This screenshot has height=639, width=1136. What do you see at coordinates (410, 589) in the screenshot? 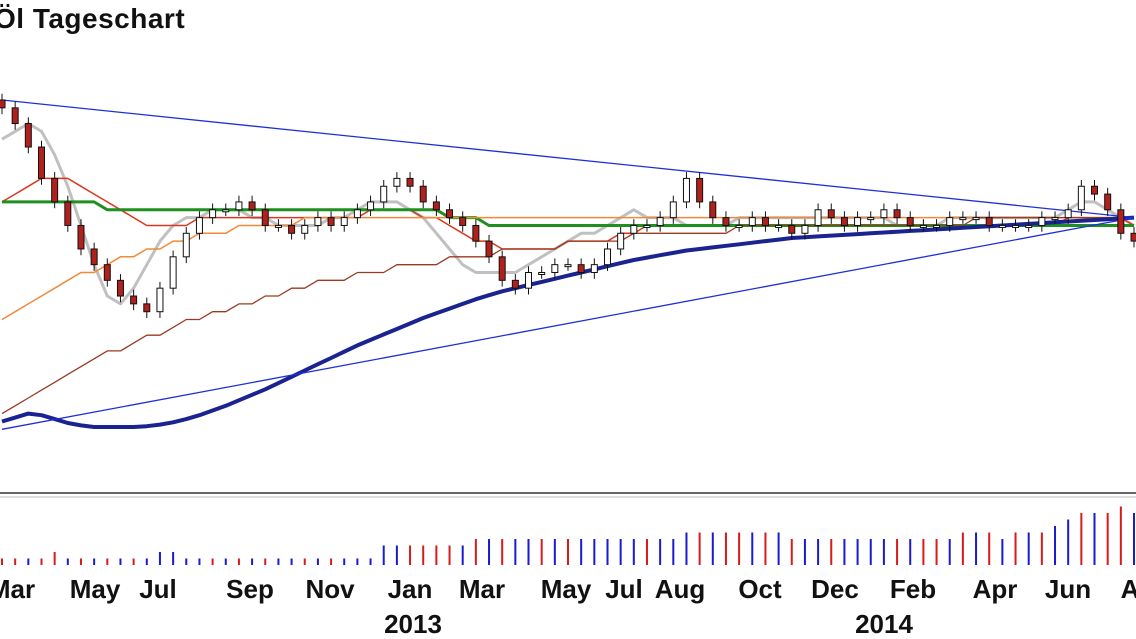
I see `x-tick-label: Jan` at bounding box center [410, 589].